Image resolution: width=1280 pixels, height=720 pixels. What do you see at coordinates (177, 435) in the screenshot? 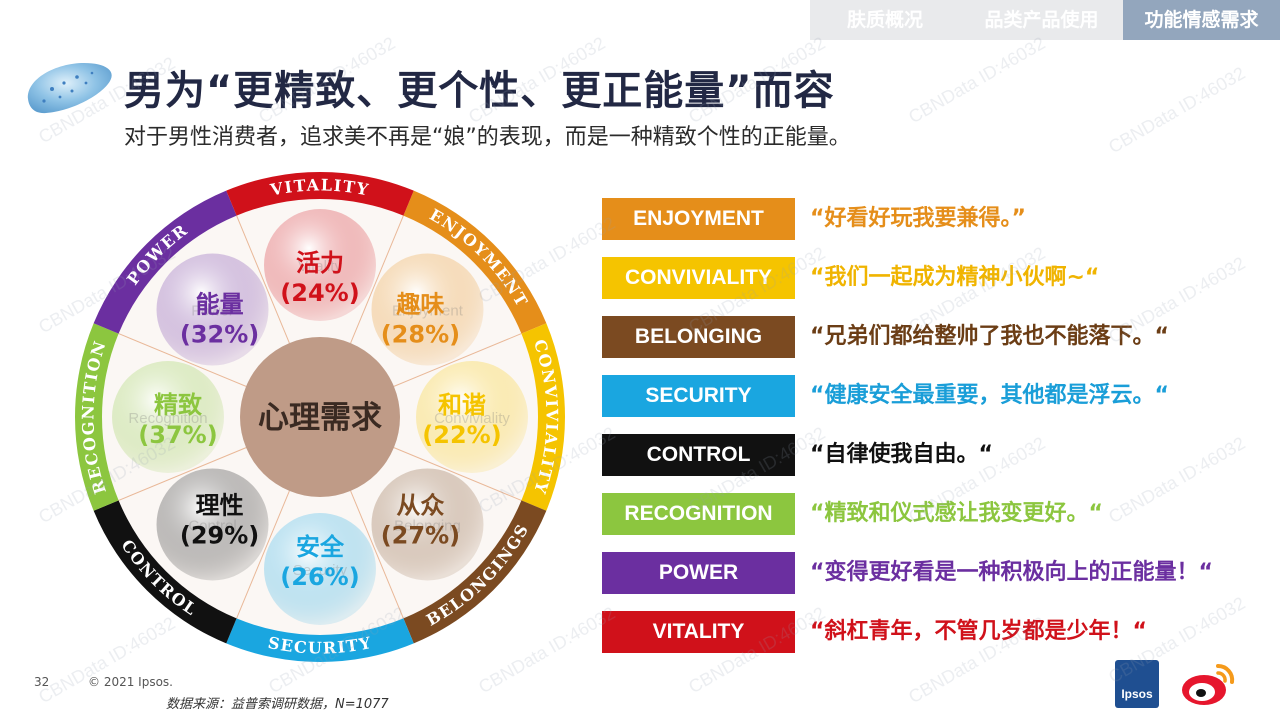
I see `segment-pct-recognition: (37%)` at bounding box center [177, 435].